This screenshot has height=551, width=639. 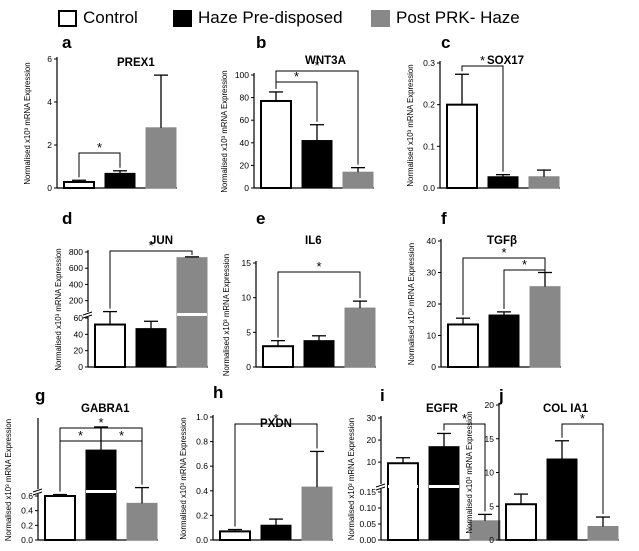 I want to click on panel-letter: d, so click(x=67, y=218).